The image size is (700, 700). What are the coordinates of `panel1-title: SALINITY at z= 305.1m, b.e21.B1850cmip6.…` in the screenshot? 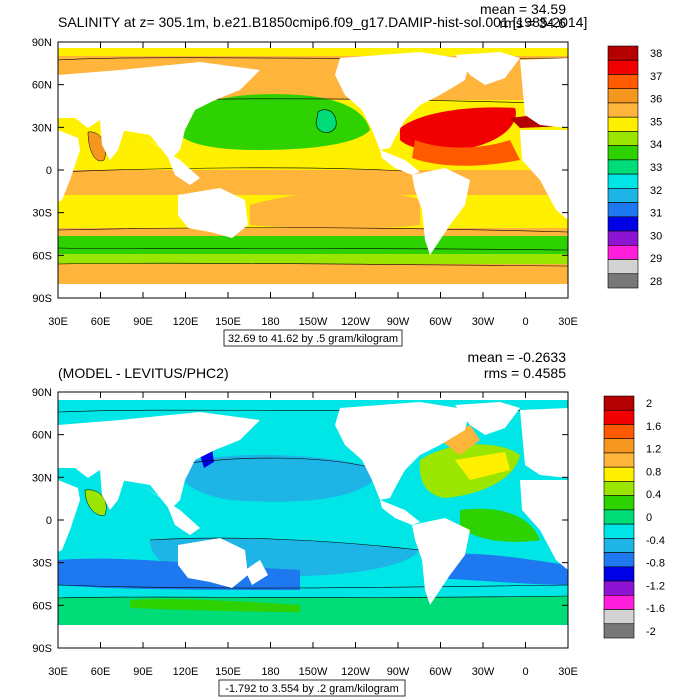 It's located at (322, 22).